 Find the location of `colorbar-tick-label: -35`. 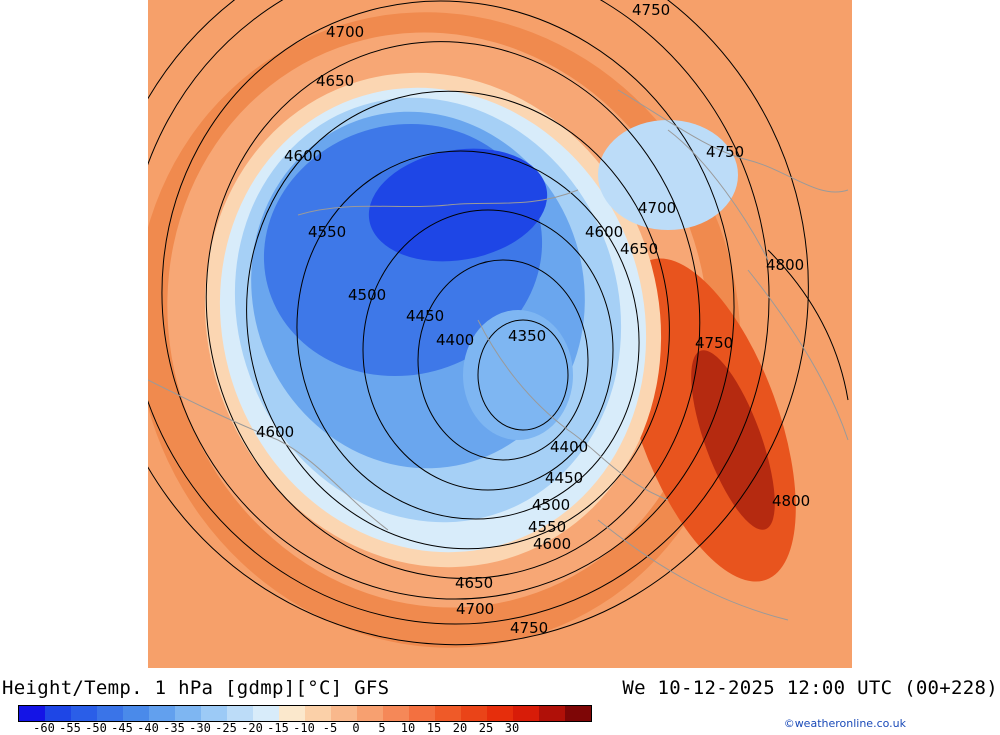

colorbar-tick-label: -35 is located at coordinates (174, 728).